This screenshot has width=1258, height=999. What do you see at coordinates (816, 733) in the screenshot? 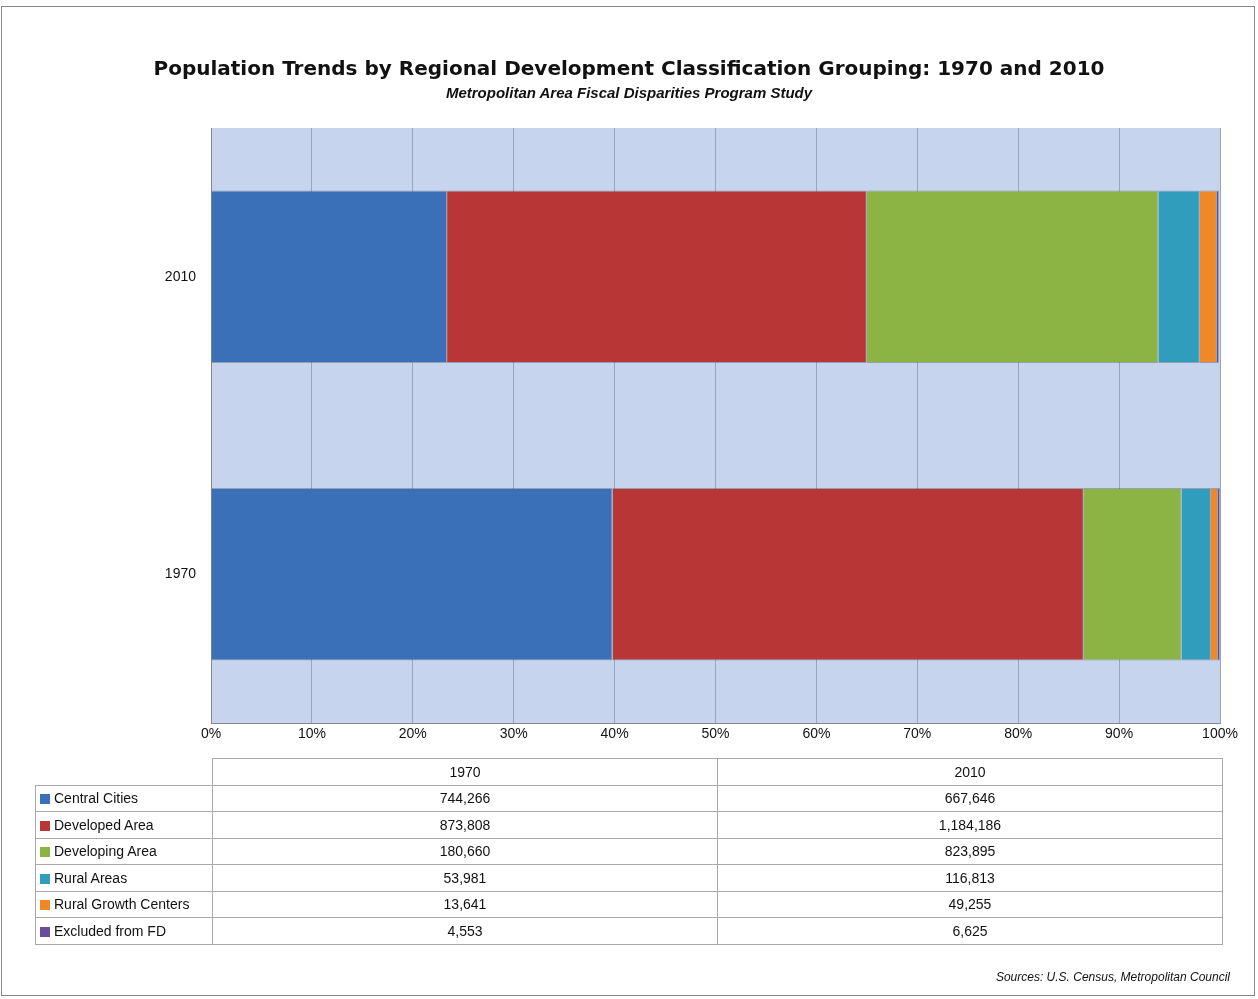
I see `x-tick-label: 60%` at bounding box center [816, 733].